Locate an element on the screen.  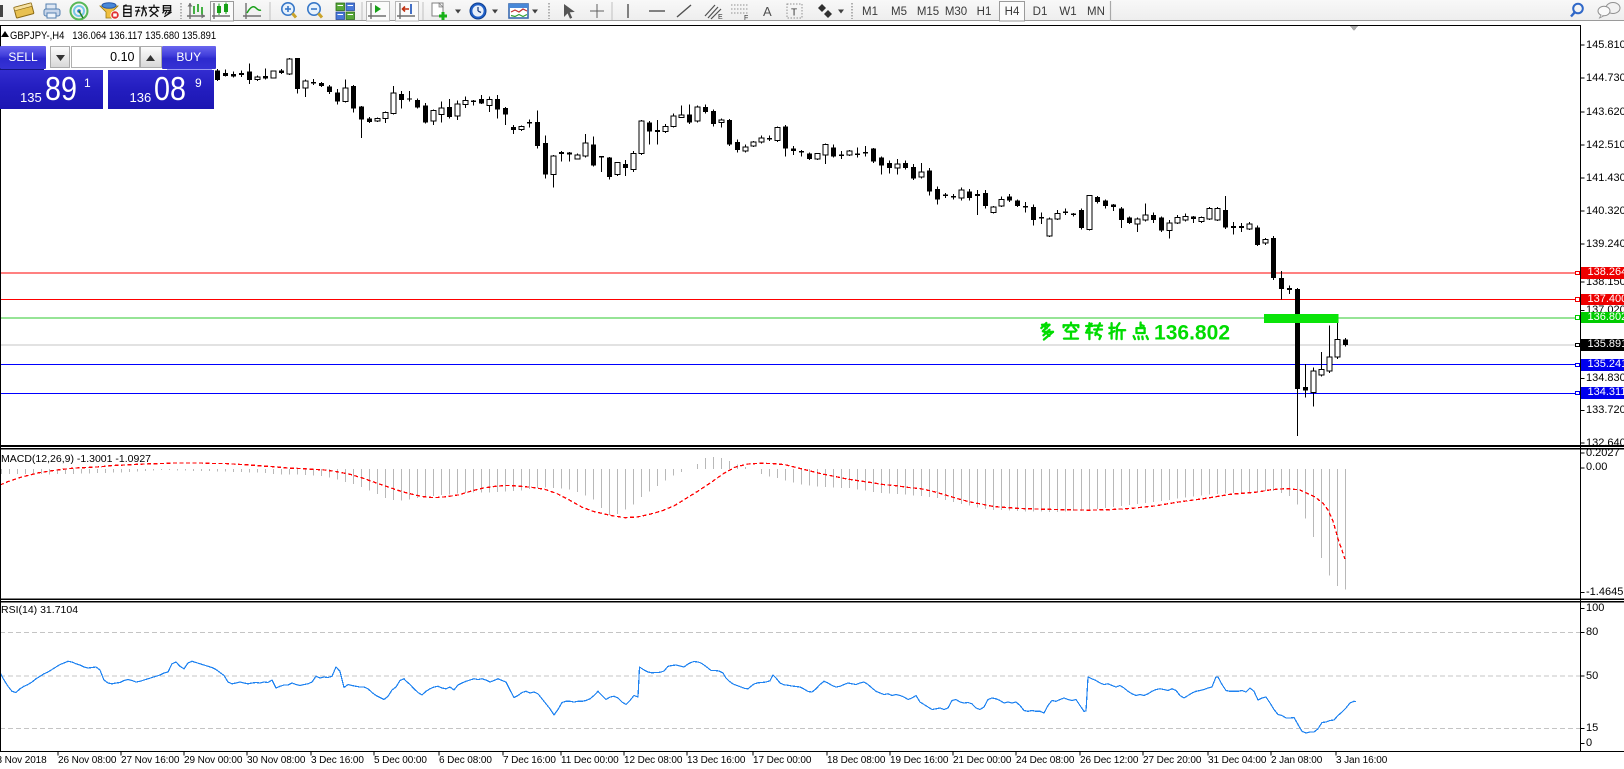
svg-text: MN is located at coordinates (1096, 12).